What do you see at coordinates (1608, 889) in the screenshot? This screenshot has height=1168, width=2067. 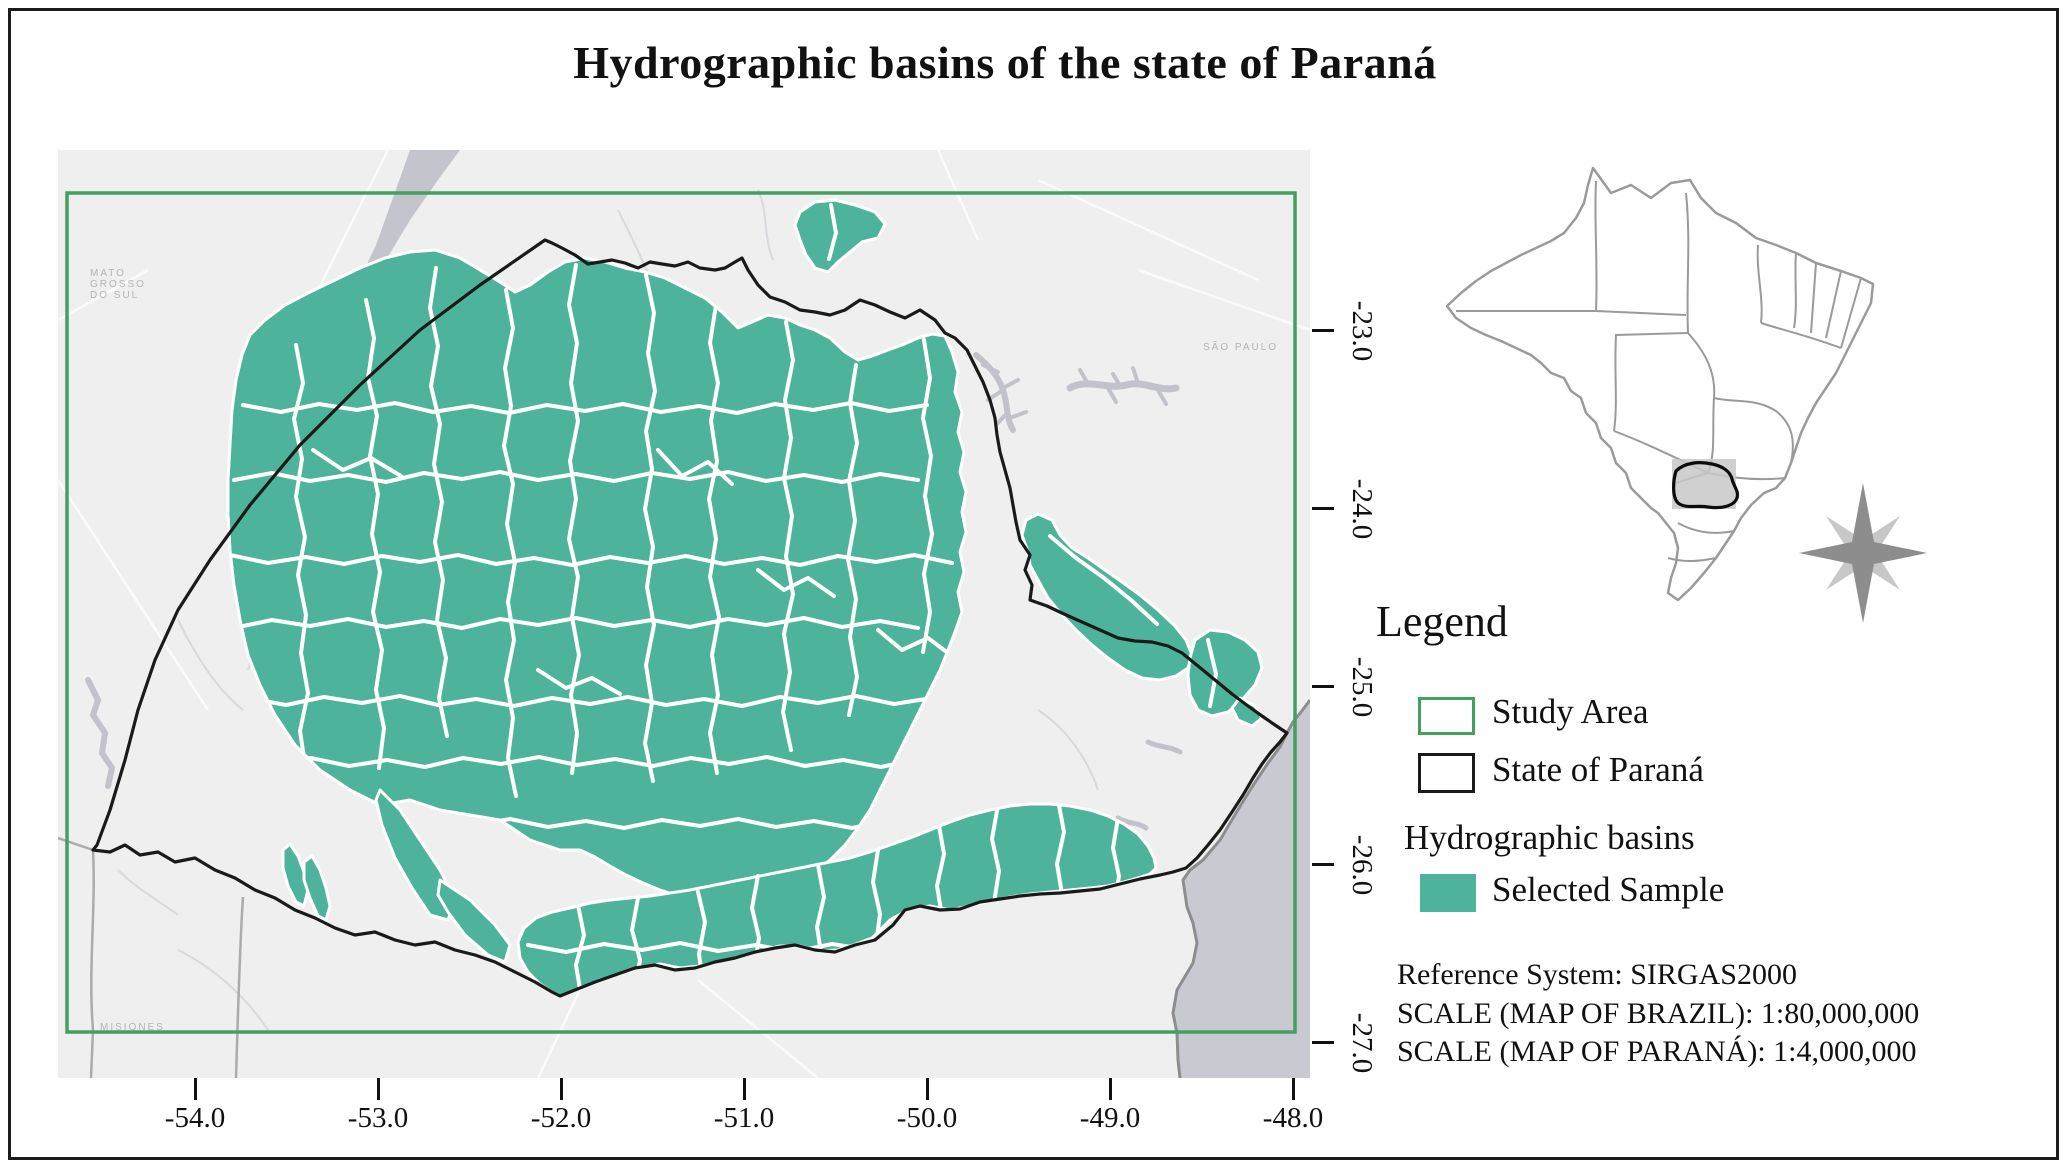 I see `legend-label-selected-sample: Selected Sample` at bounding box center [1608, 889].